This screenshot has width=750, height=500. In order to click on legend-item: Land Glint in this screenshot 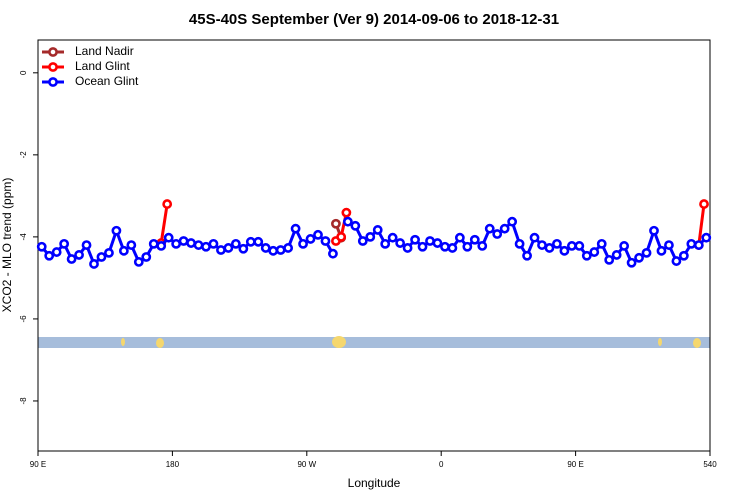, I will do `click(86, 66)`.